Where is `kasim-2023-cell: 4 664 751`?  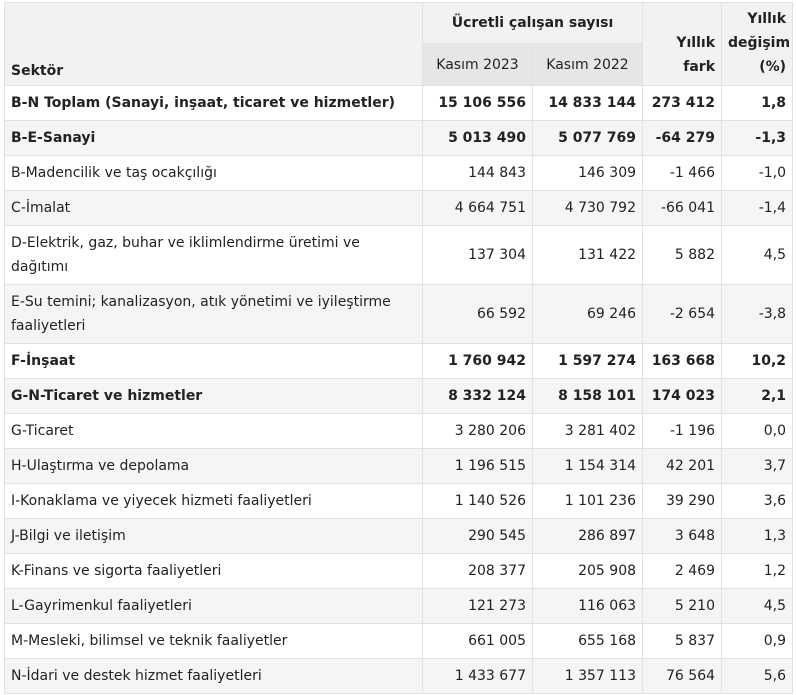 kasim-2023-cell: 4 664 751 is located at coordinates (477, 208).